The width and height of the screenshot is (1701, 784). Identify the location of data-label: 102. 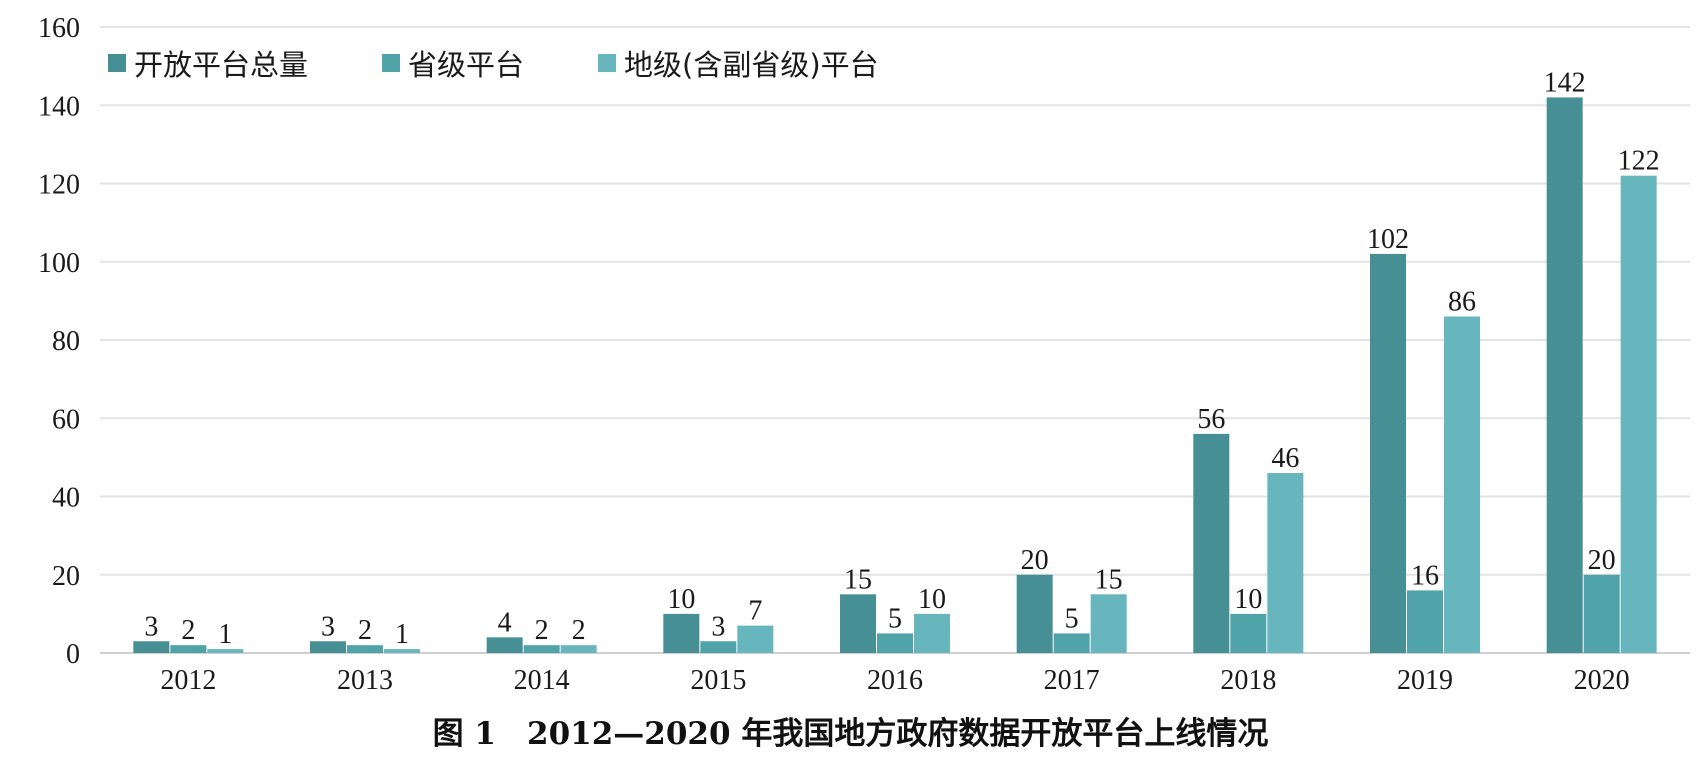
(1388, 239).